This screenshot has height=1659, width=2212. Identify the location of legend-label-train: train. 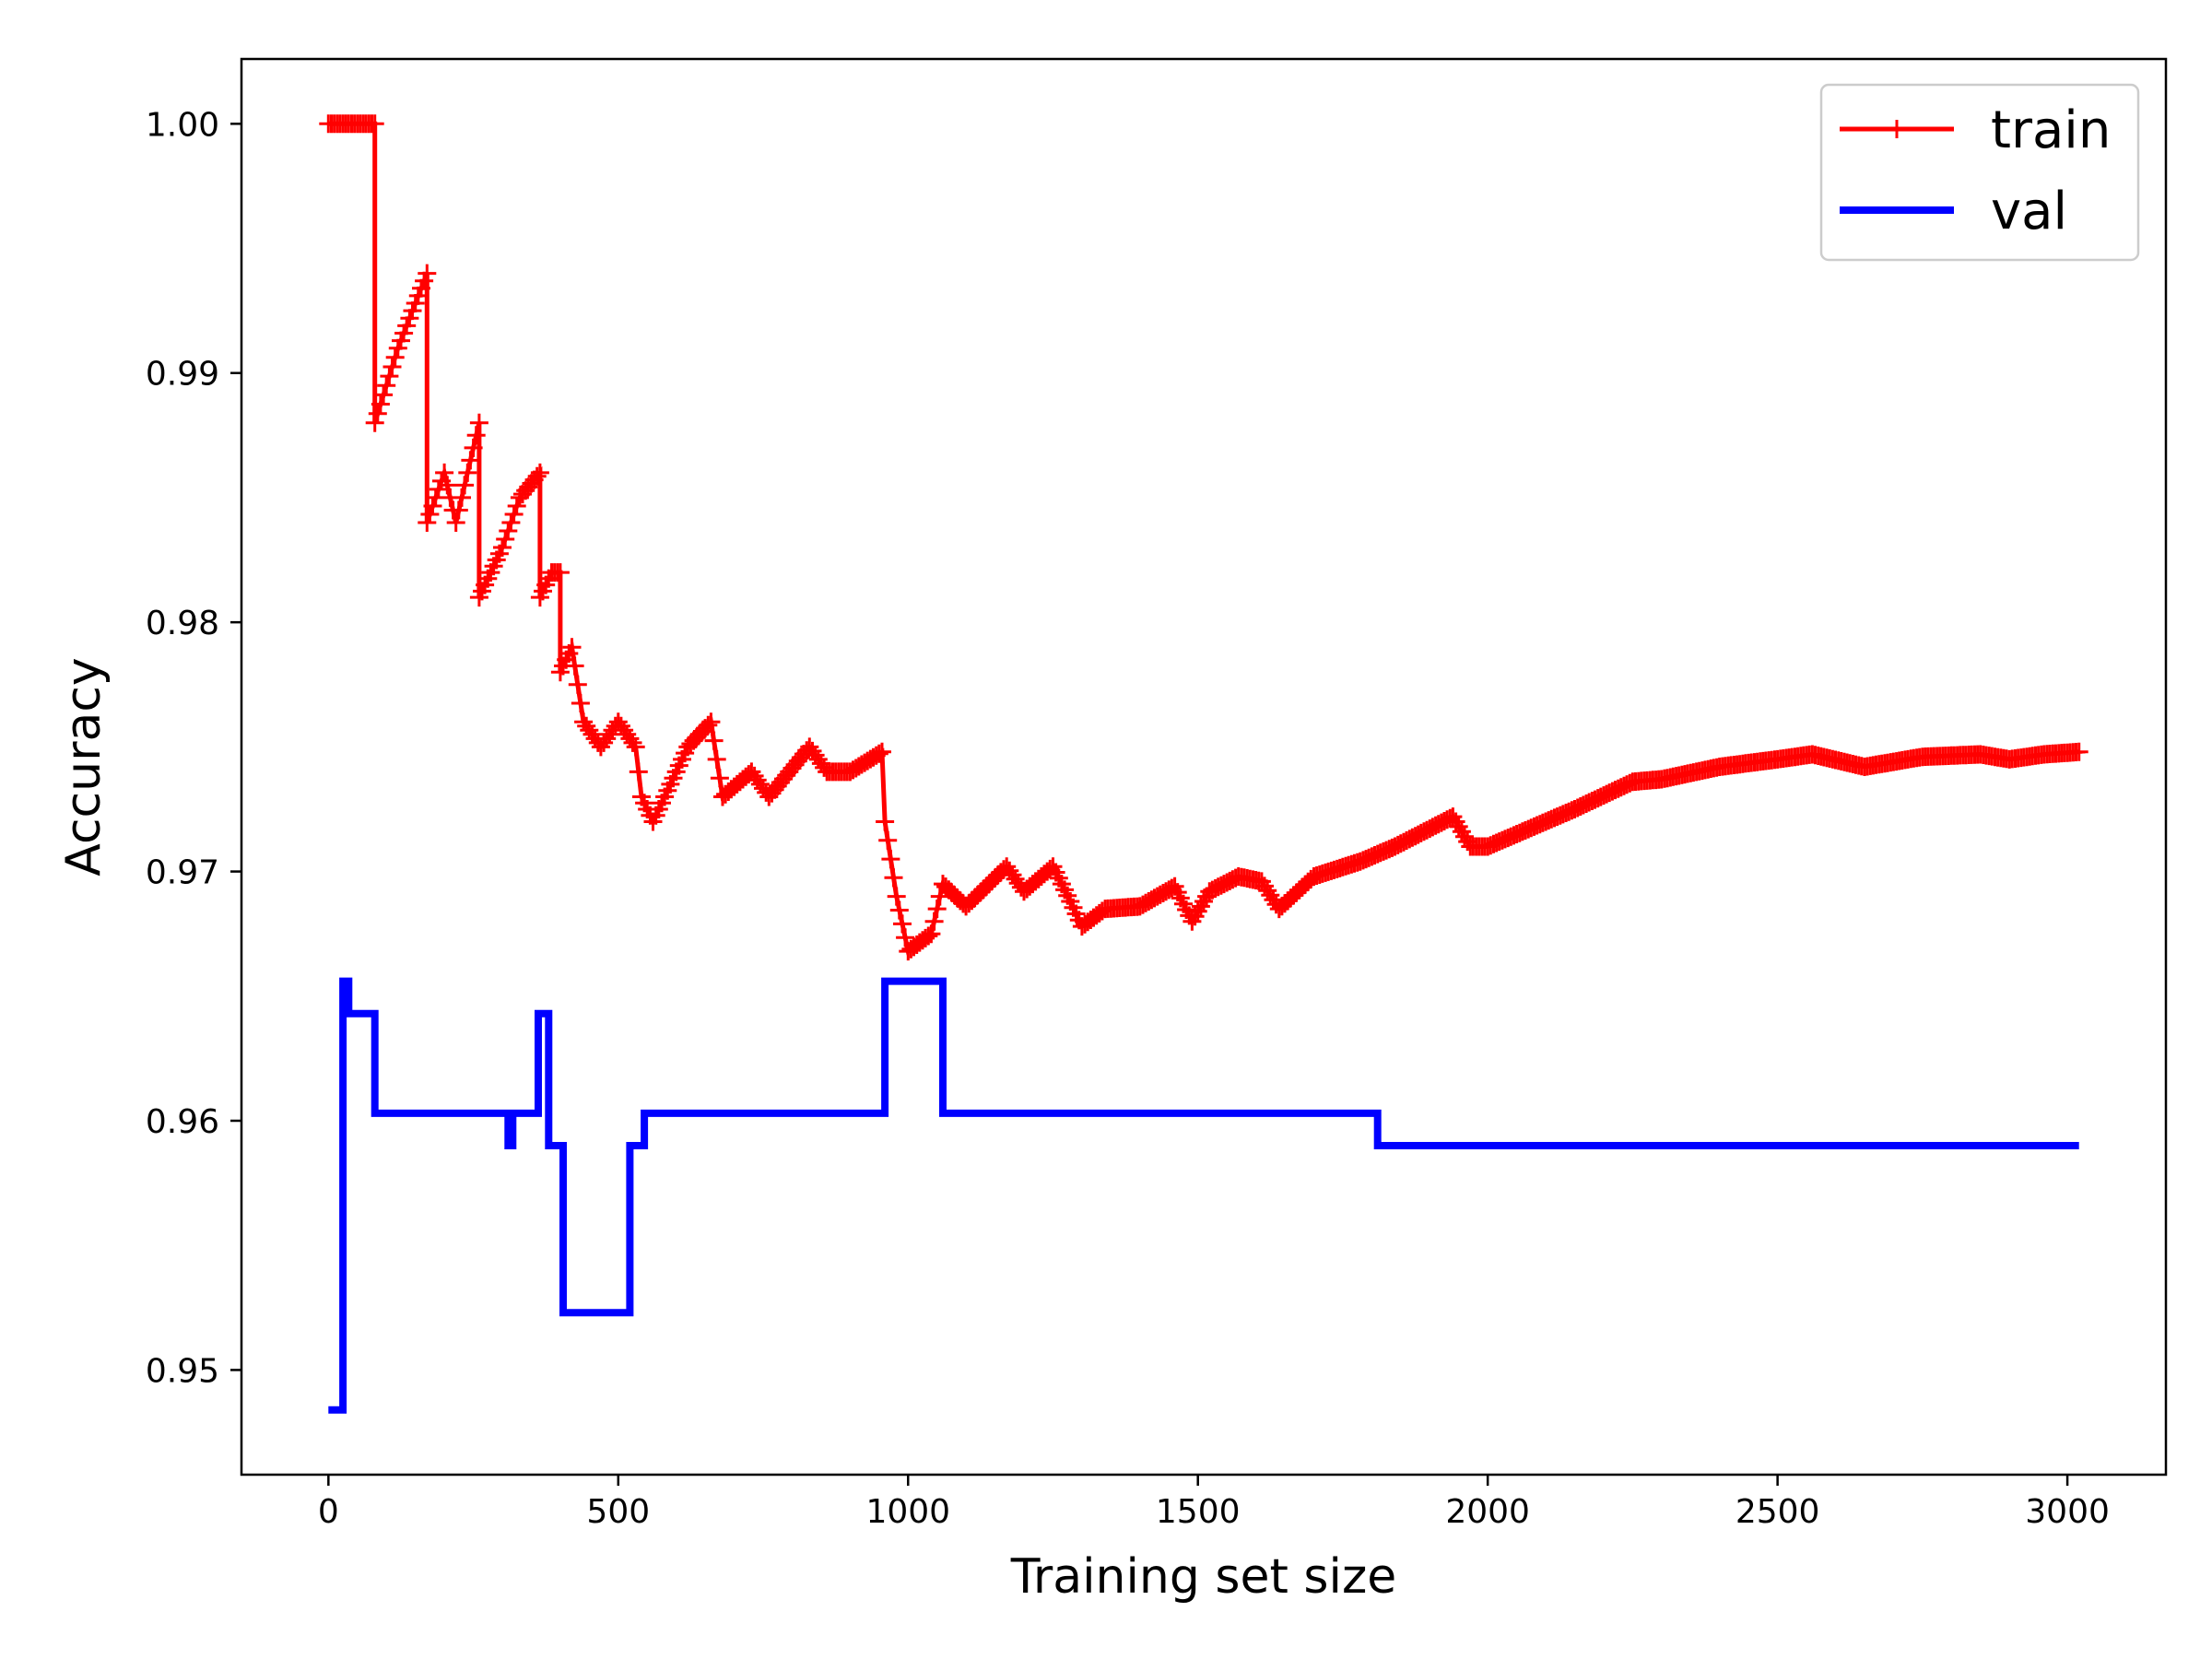
(2051, 130).